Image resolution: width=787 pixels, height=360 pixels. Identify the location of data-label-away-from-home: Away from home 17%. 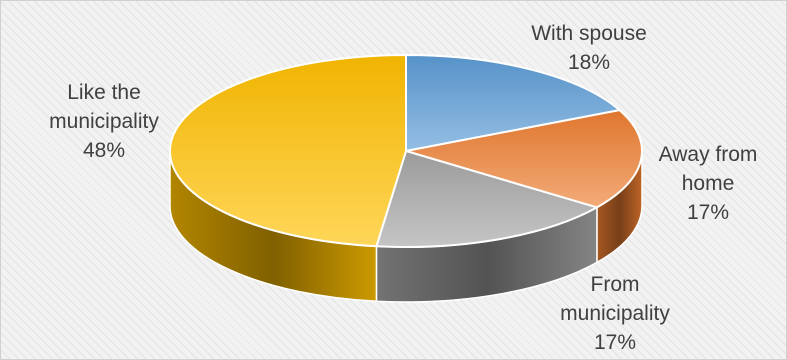
(708, 183).